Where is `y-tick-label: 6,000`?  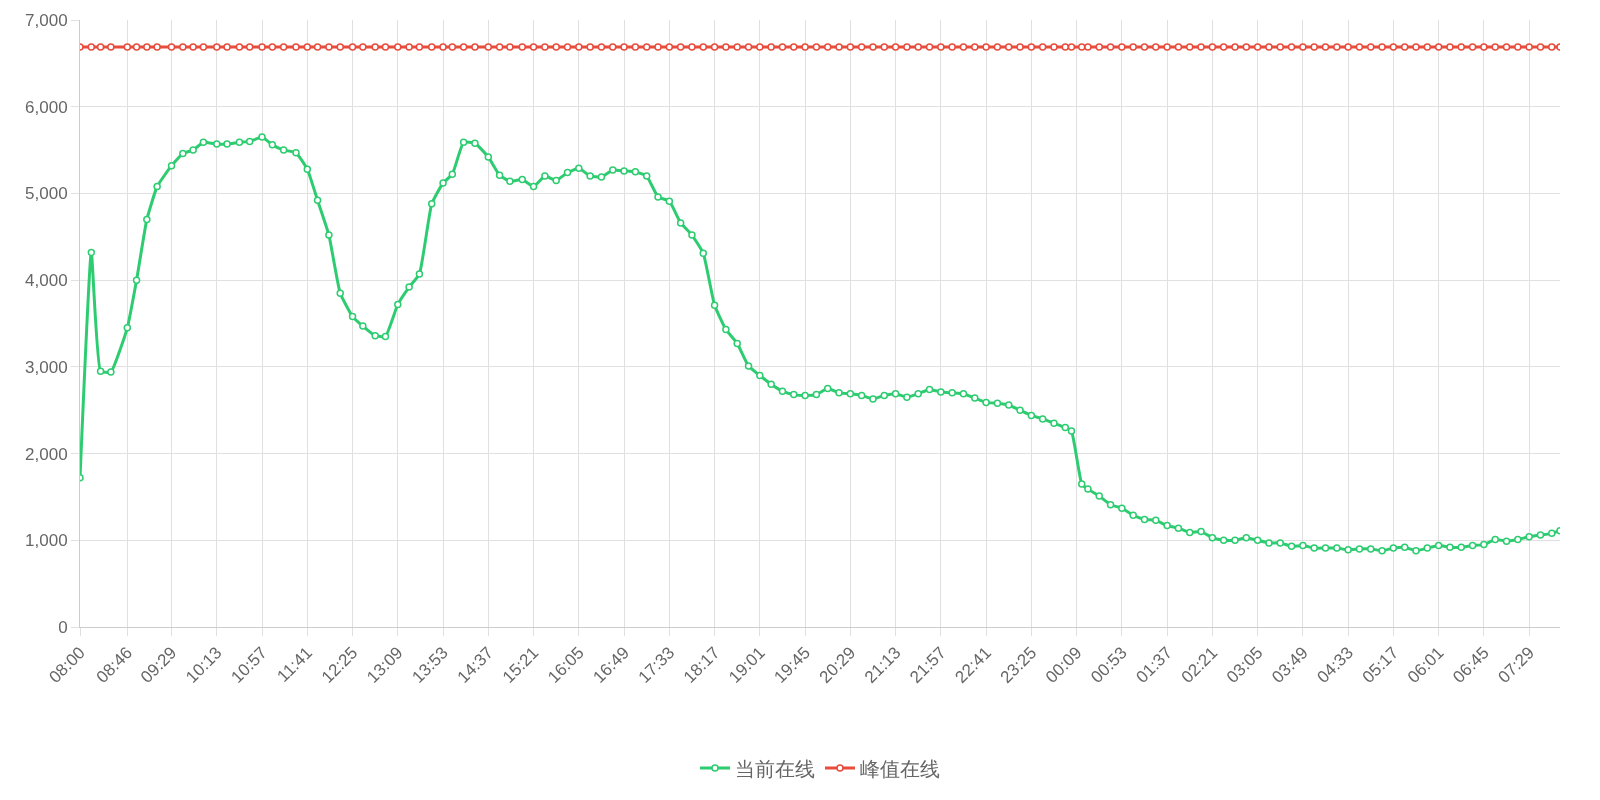
y-tick-label: 6,000 is located at coordinates (46, 107).